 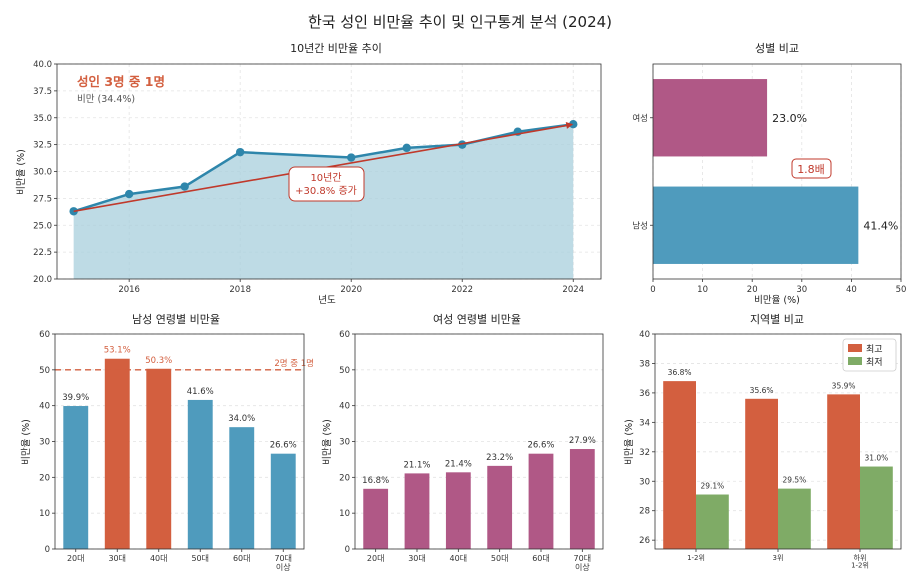 I want to click on trend-xtick-label: 2020, so click(x=351, y=290).